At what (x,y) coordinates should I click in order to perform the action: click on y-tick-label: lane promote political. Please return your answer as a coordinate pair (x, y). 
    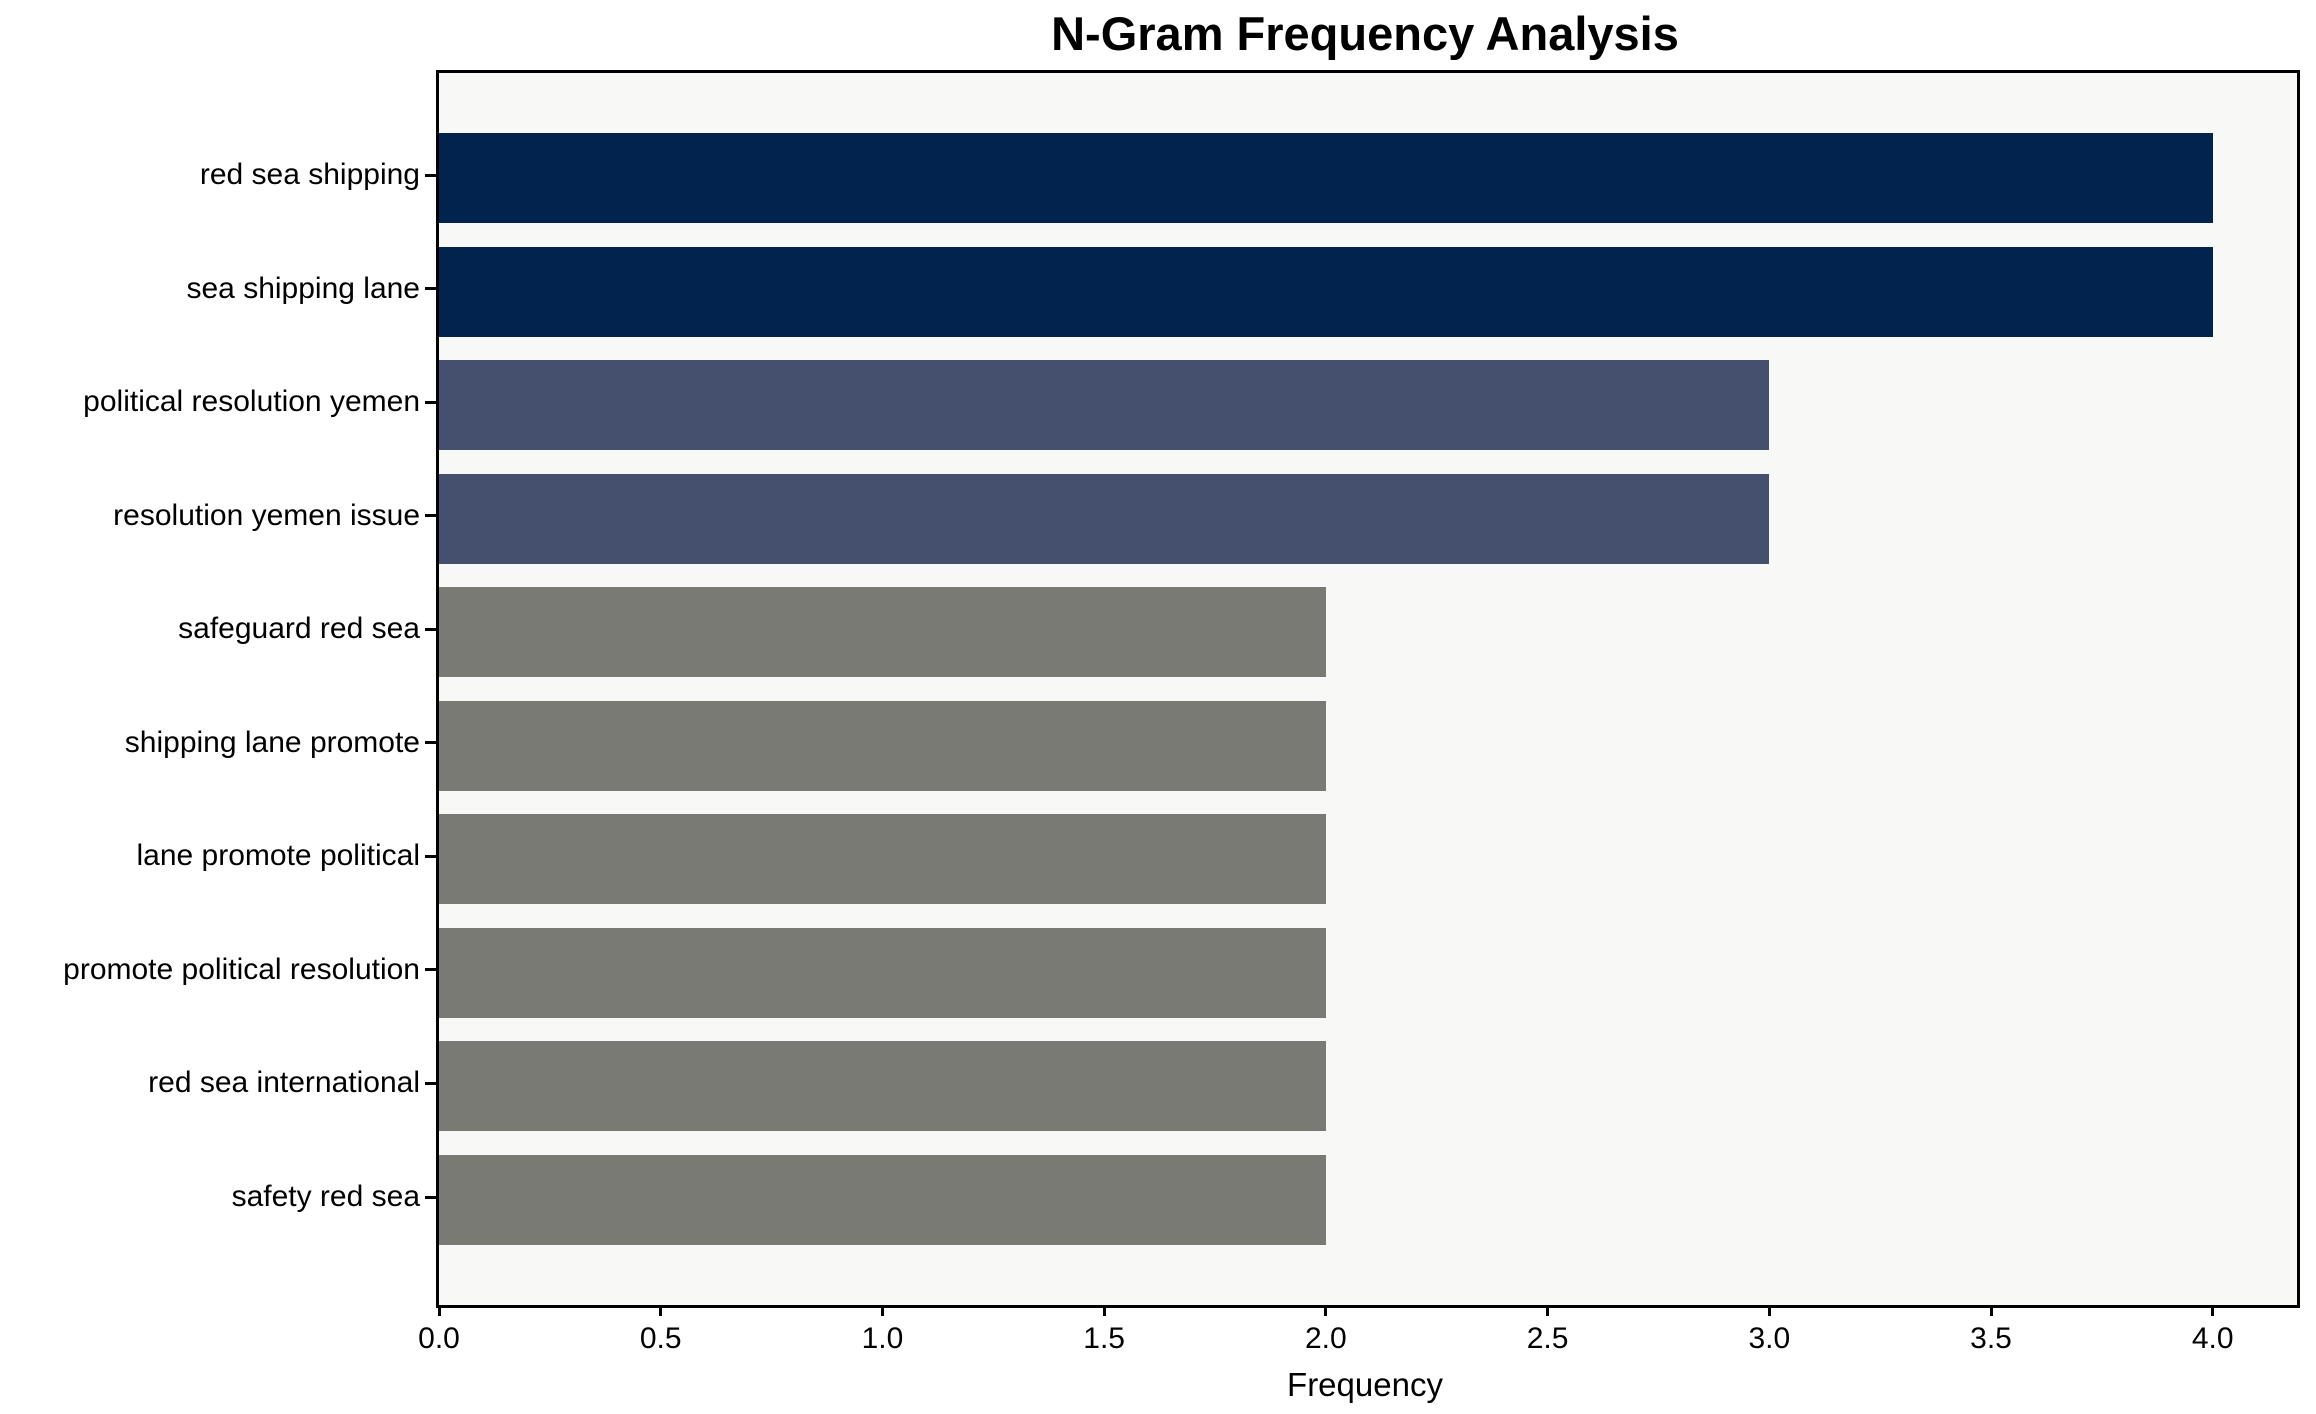
    Looking at the image, I should click on (278, 856).